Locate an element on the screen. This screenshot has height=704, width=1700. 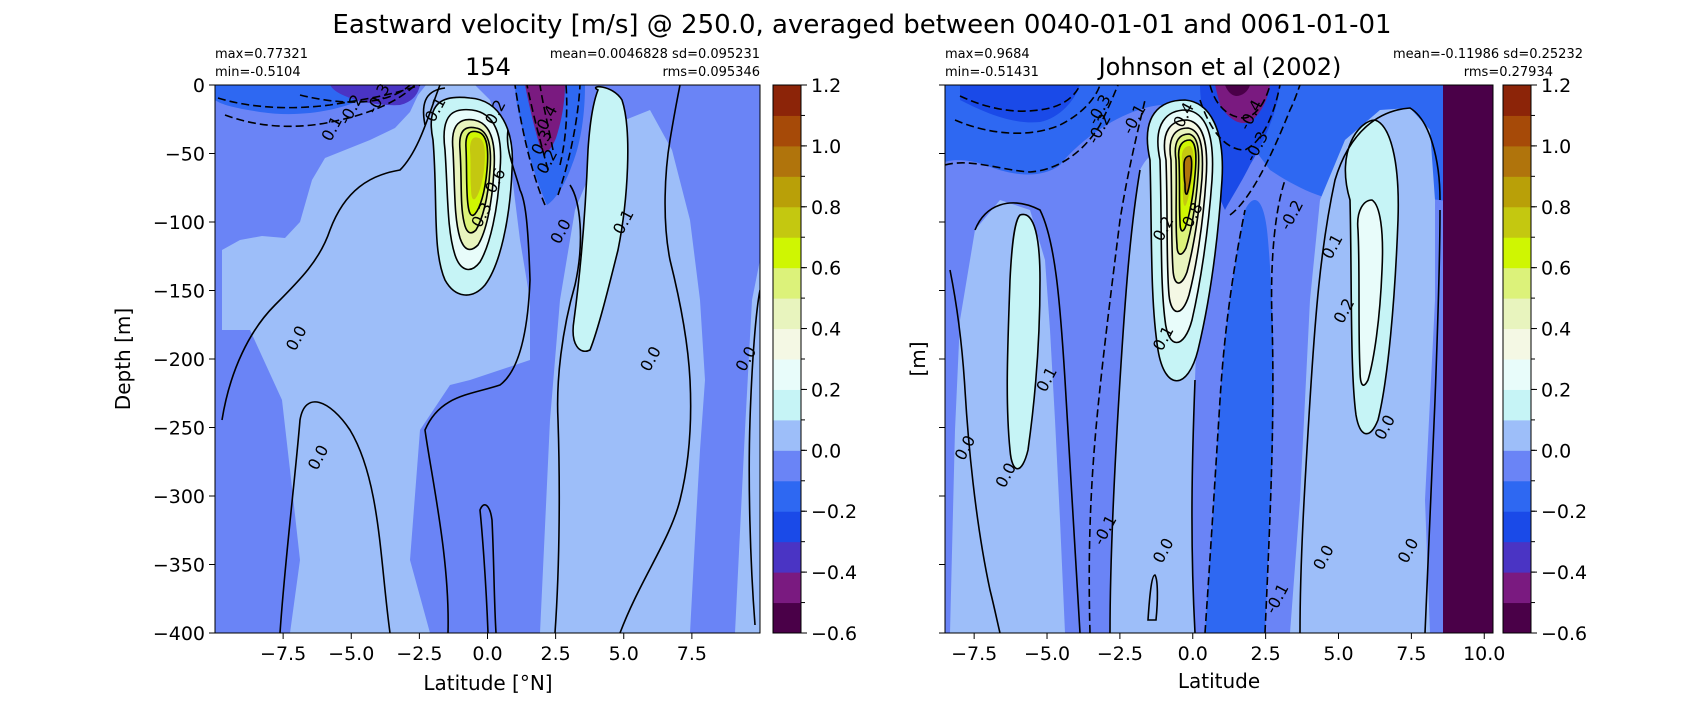
x-tick-label: 5.0 is located at coordinates (1338, 654).